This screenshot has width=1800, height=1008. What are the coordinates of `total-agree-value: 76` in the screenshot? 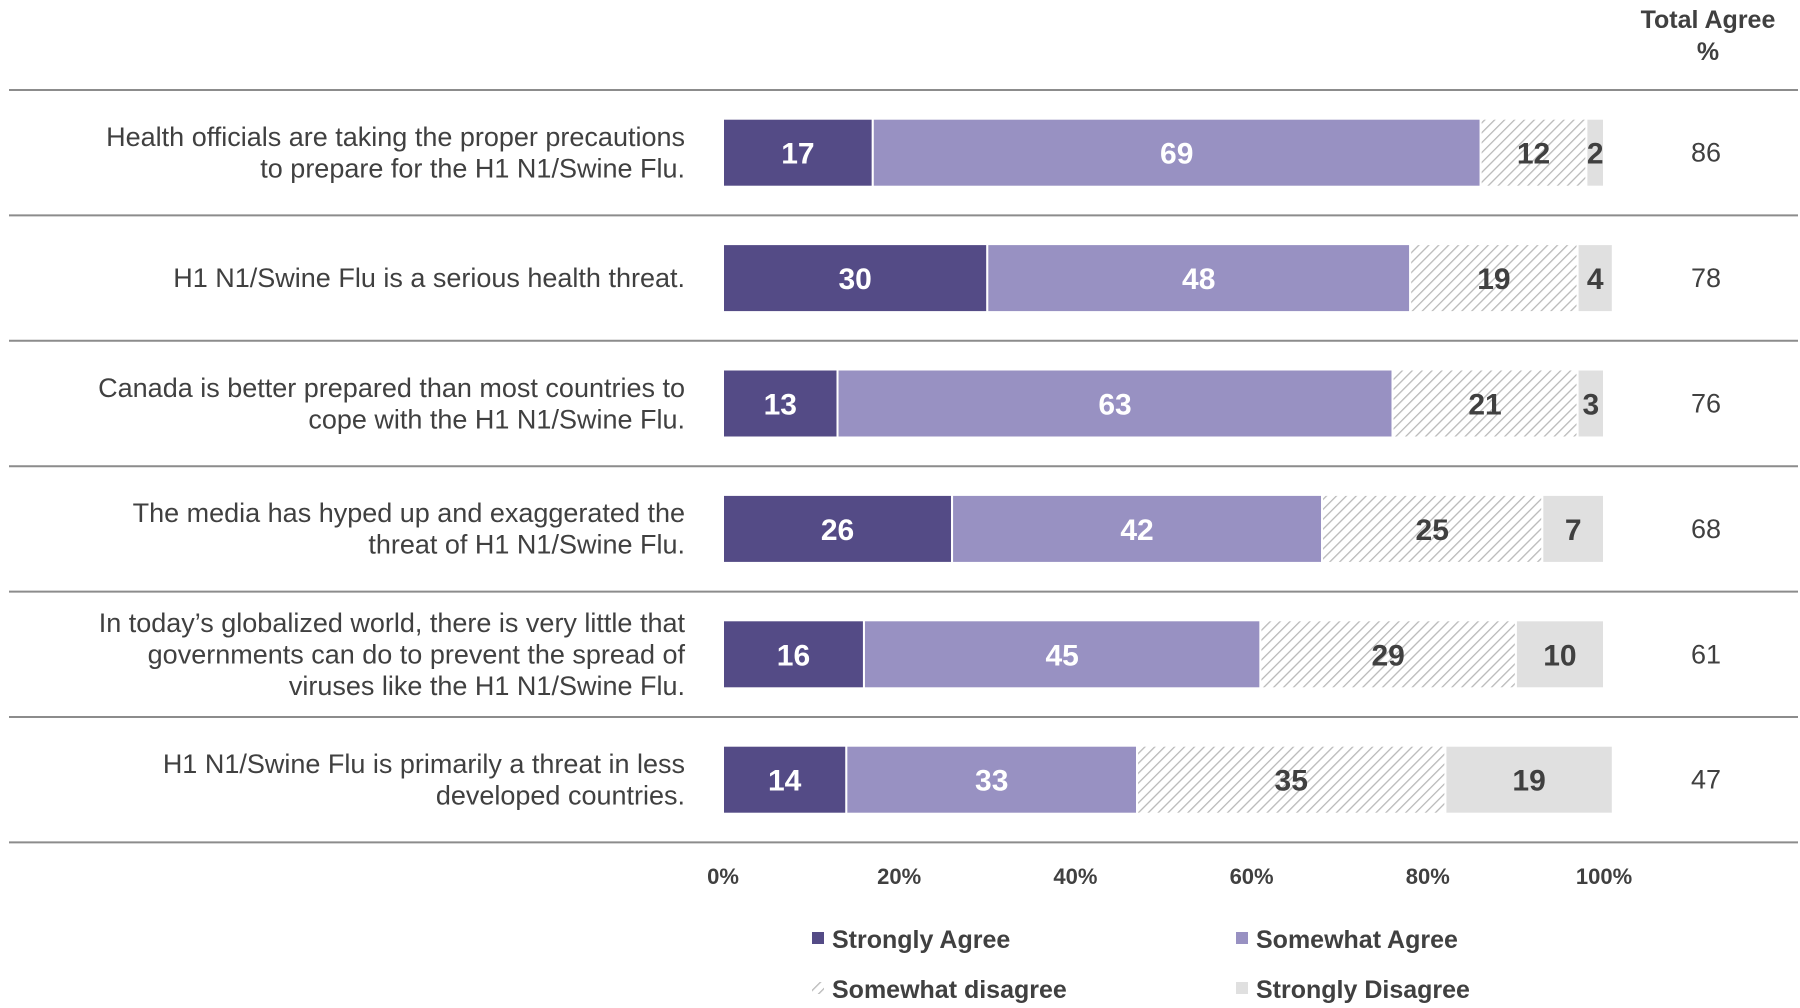 It's located at (1706, 404).